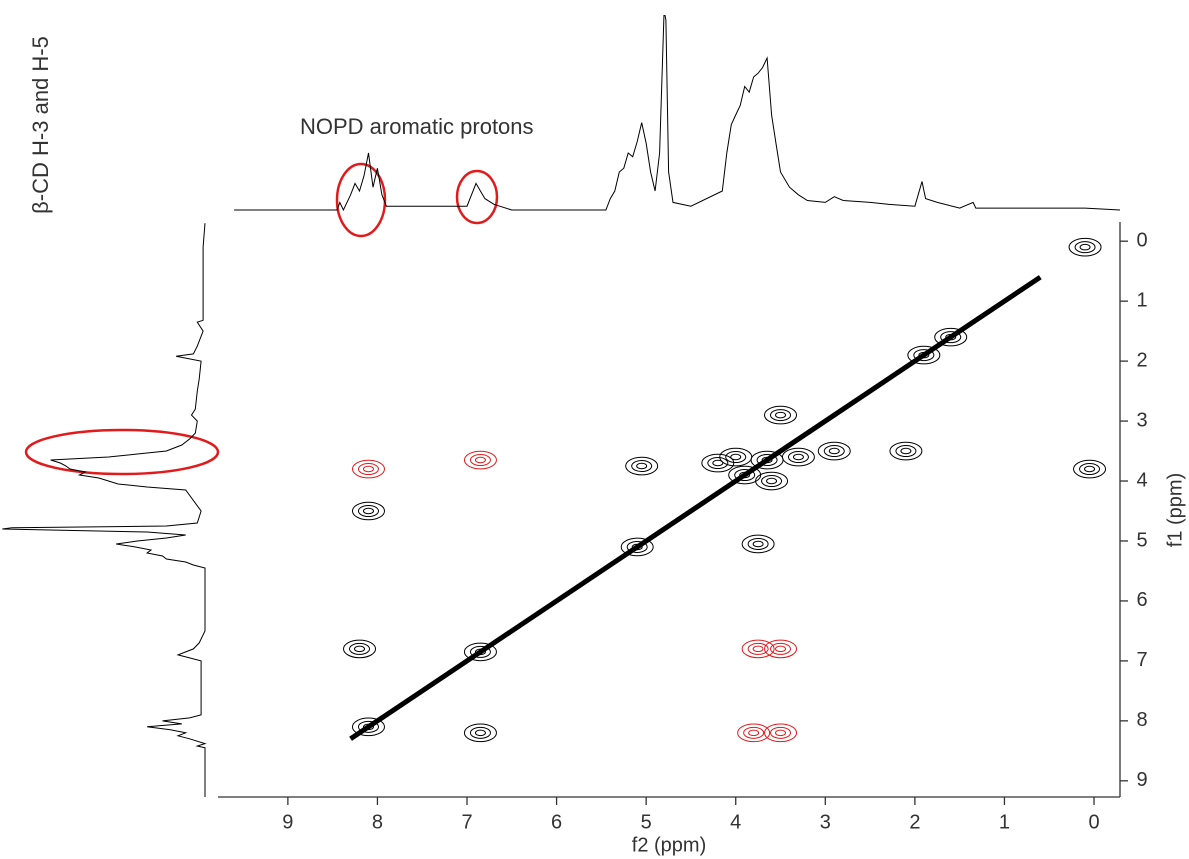 This screenshot has width=1189, height=859. I want to click on x-tick-label: 6, so click(556, 822).